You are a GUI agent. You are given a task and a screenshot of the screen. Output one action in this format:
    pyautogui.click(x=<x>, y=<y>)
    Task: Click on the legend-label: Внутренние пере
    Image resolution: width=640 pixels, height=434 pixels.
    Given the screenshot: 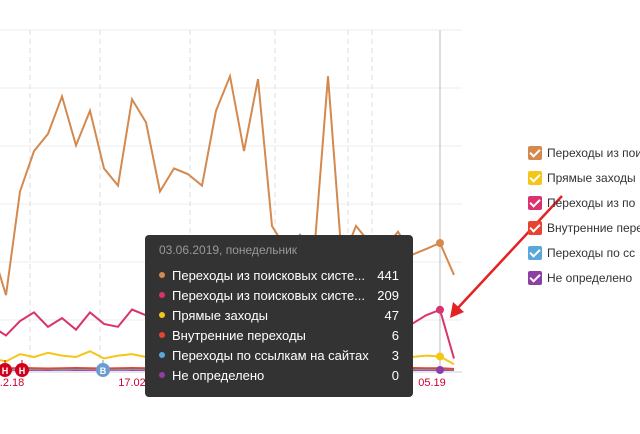 What is the action you would take?
    pyautogui.click(x=593, y=227)
    